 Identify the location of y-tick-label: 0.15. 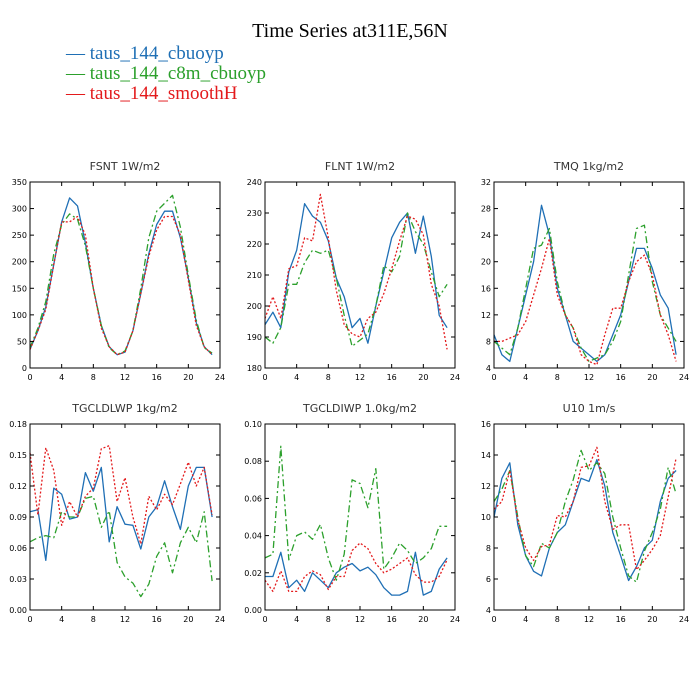
(18, 455).